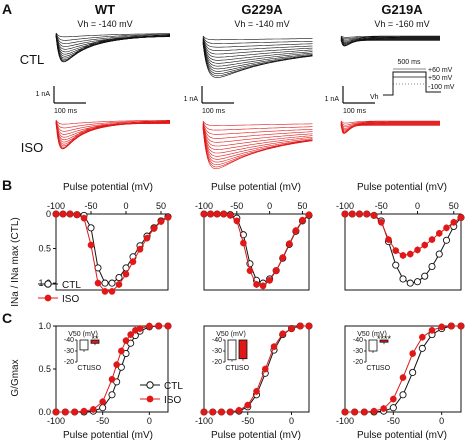 This screenshot has width=474, height=444. I want to click on y-tick-label: 0.5, so click(44, 369).